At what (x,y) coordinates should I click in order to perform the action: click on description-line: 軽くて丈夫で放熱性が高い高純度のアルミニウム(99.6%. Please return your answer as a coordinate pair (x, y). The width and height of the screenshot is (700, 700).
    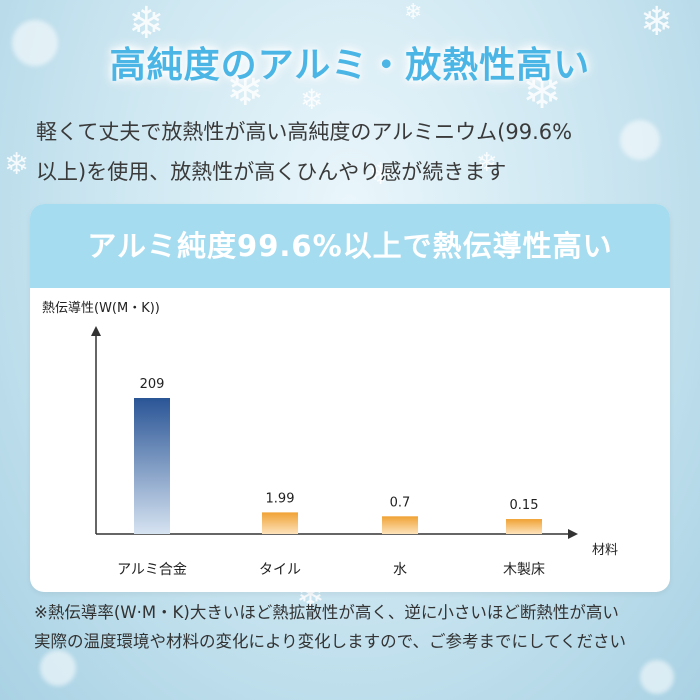
    Looking at the image, I should click on (304, 132).